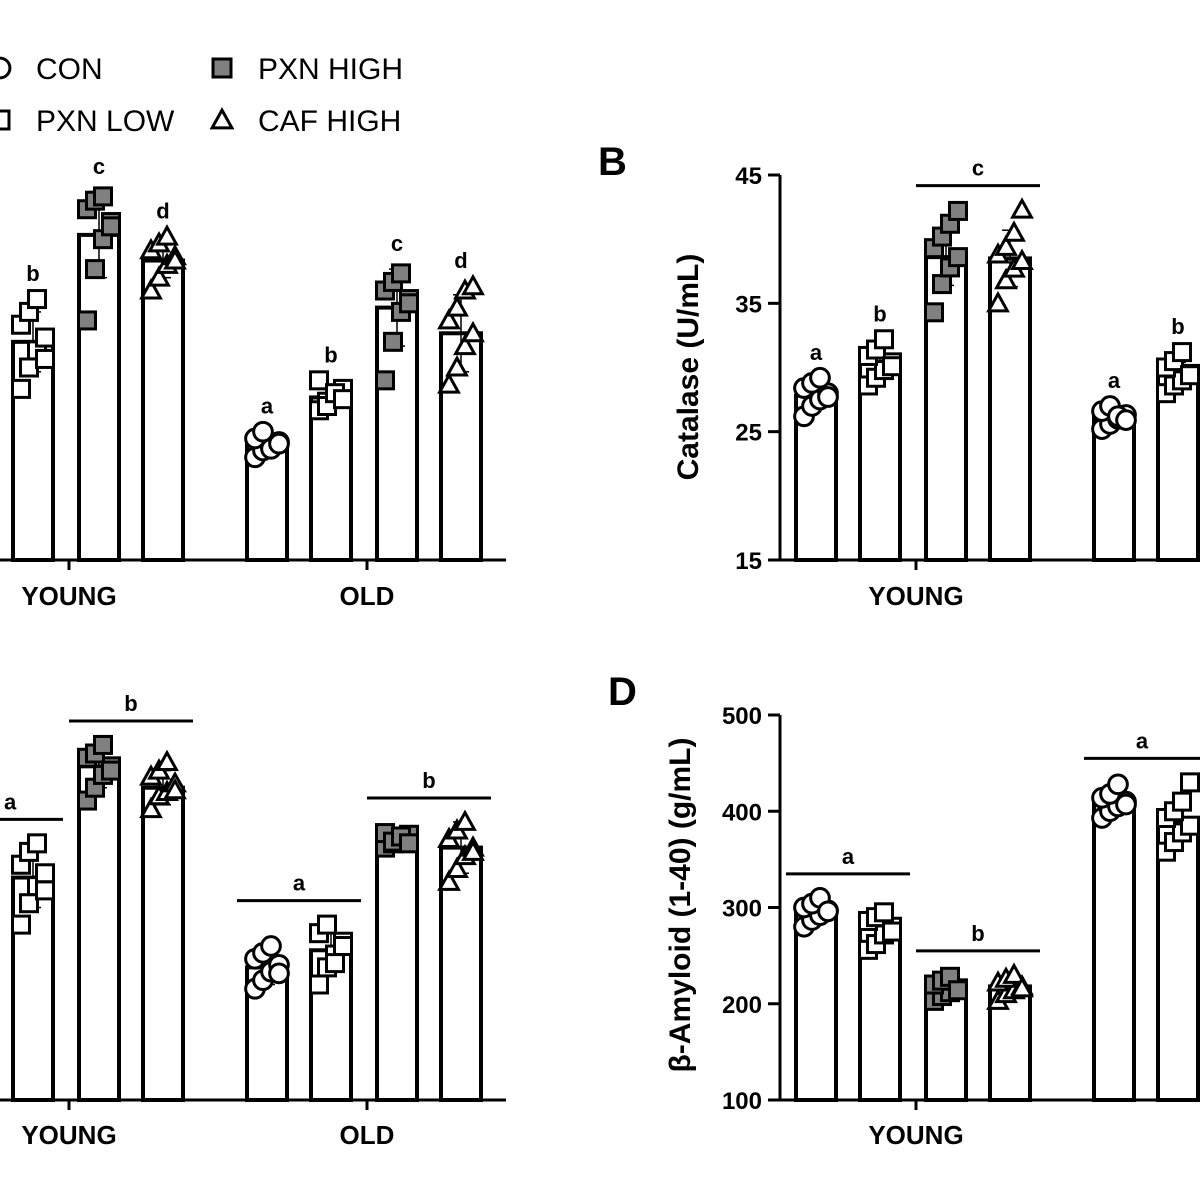 The height and width of the screenshot is (1200, 1200). What do you see at coordinates (978, 172) in the screenshot?
I see `significance-bar: c` at bounding box center [978, 172].